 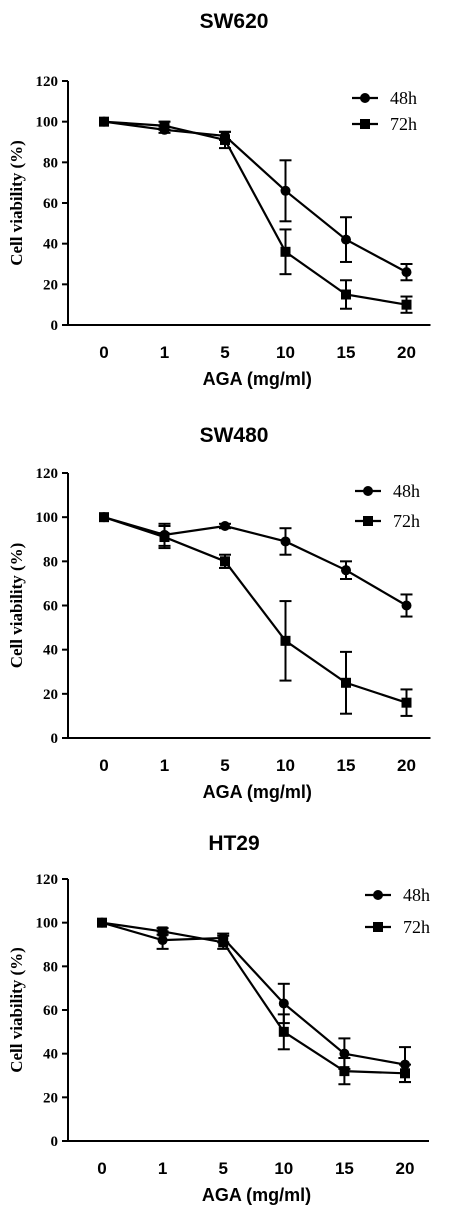 I want to click on chart-title: HT29, so click(x=233, y=843).